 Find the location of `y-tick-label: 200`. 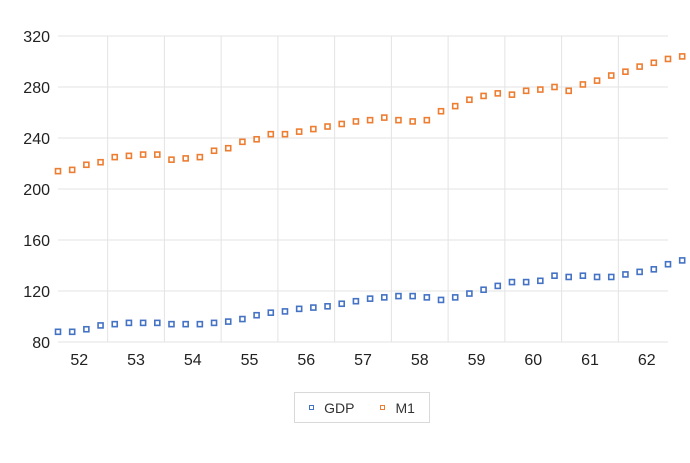

y-tick-label: 200 is located at coordinates (36, 190).